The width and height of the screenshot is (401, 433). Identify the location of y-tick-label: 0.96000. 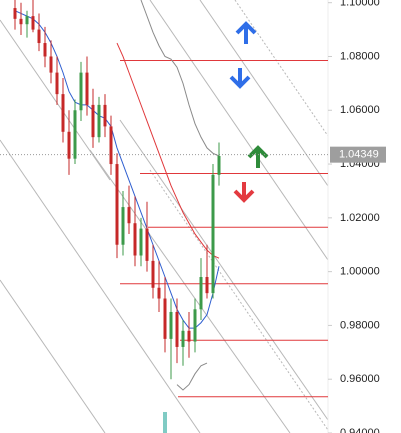
(360, 379).